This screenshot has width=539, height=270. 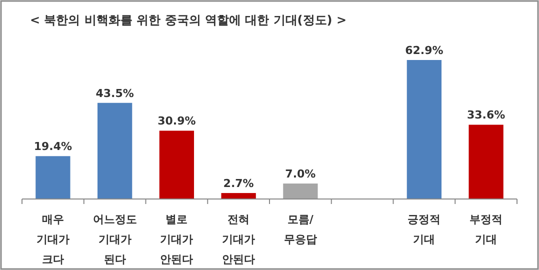 I want to click on data-label: 7.0%, so click(x=300, y=174).